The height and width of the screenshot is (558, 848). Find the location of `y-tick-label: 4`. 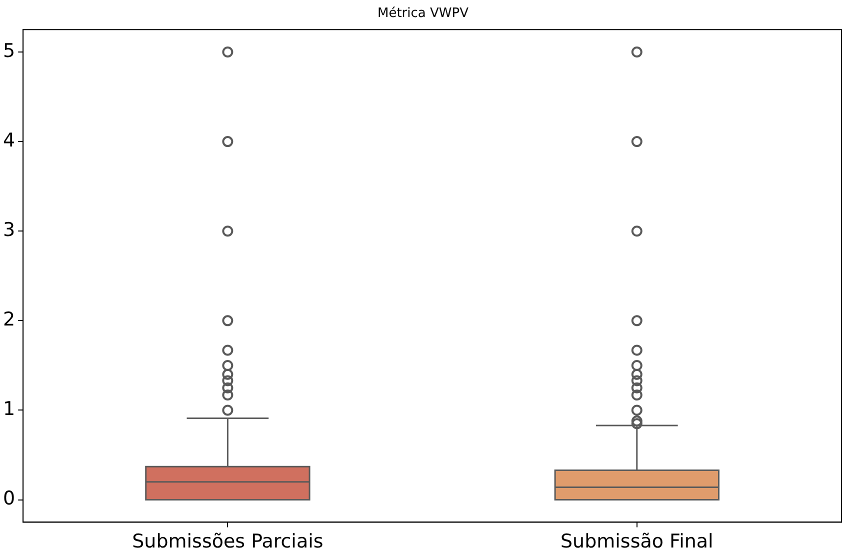

y-tick-label: 4 is located at coordinates (9, 140).